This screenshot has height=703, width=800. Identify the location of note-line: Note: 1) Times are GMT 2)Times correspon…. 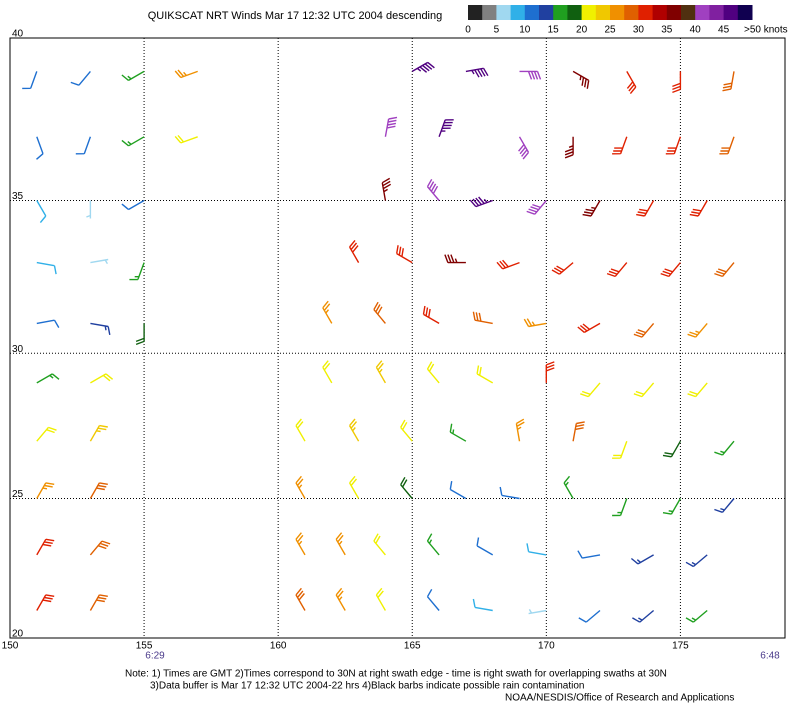
(396, 674).